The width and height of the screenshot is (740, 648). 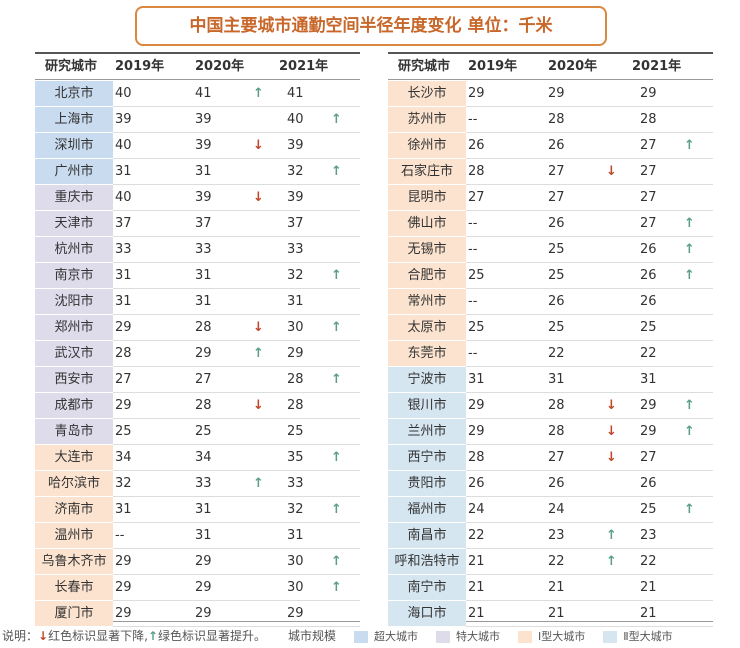 What do you see at coordinates (427, 457) in the screenshot?
I see `city-cell: 西宁市` at bounding box center [427, 457].